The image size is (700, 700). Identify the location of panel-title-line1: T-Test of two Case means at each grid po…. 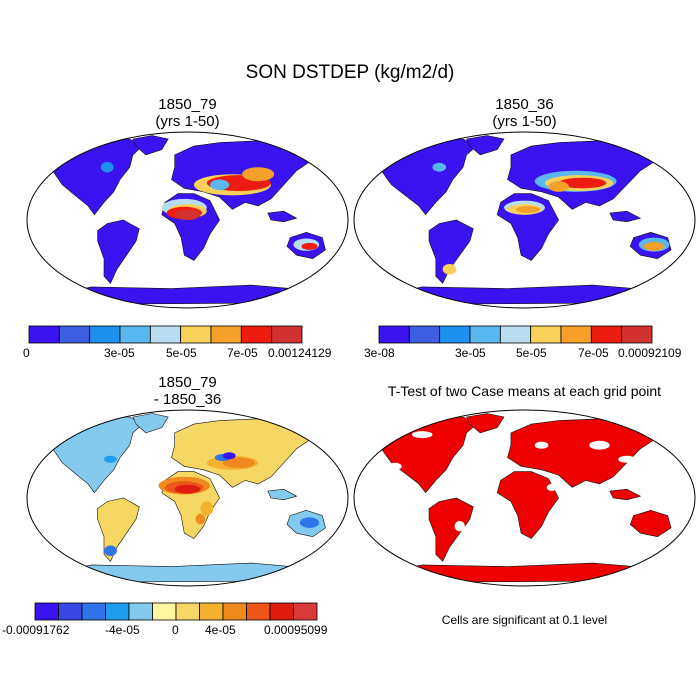
(524, 391).